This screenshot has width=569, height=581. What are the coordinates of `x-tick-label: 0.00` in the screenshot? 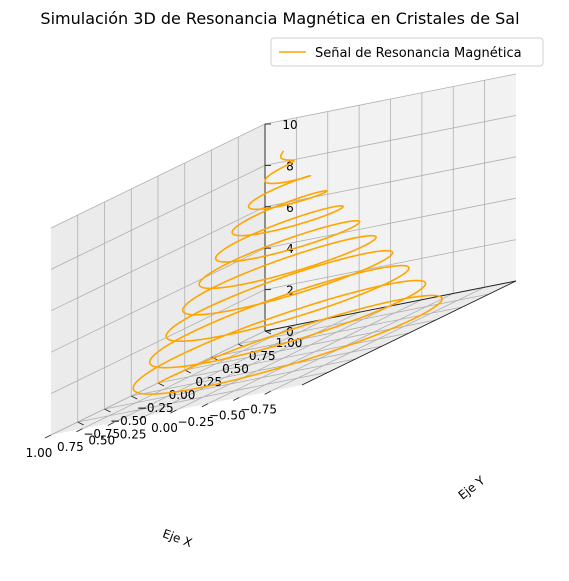 It's located at (164, 428).